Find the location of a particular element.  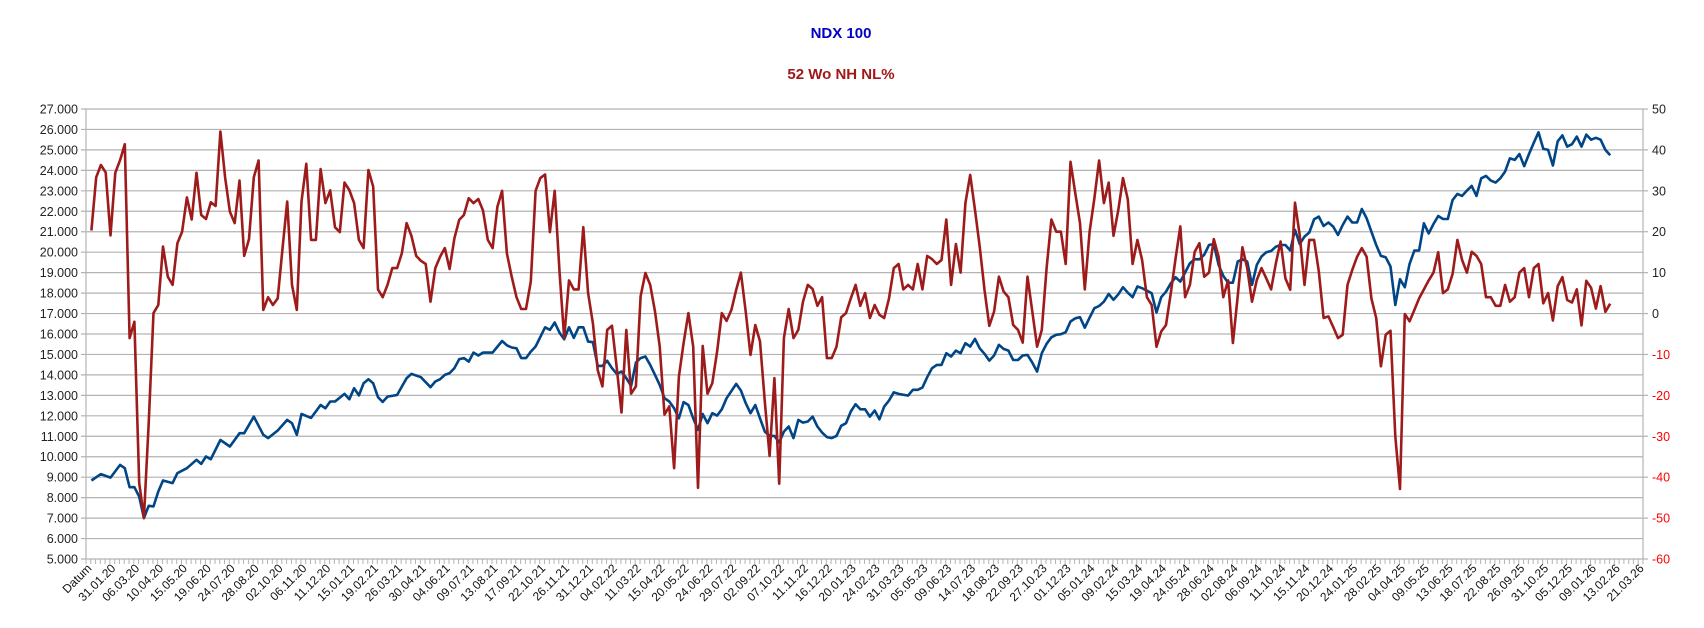

right-tick-label: -30 is located at coordinates (1661, 437).